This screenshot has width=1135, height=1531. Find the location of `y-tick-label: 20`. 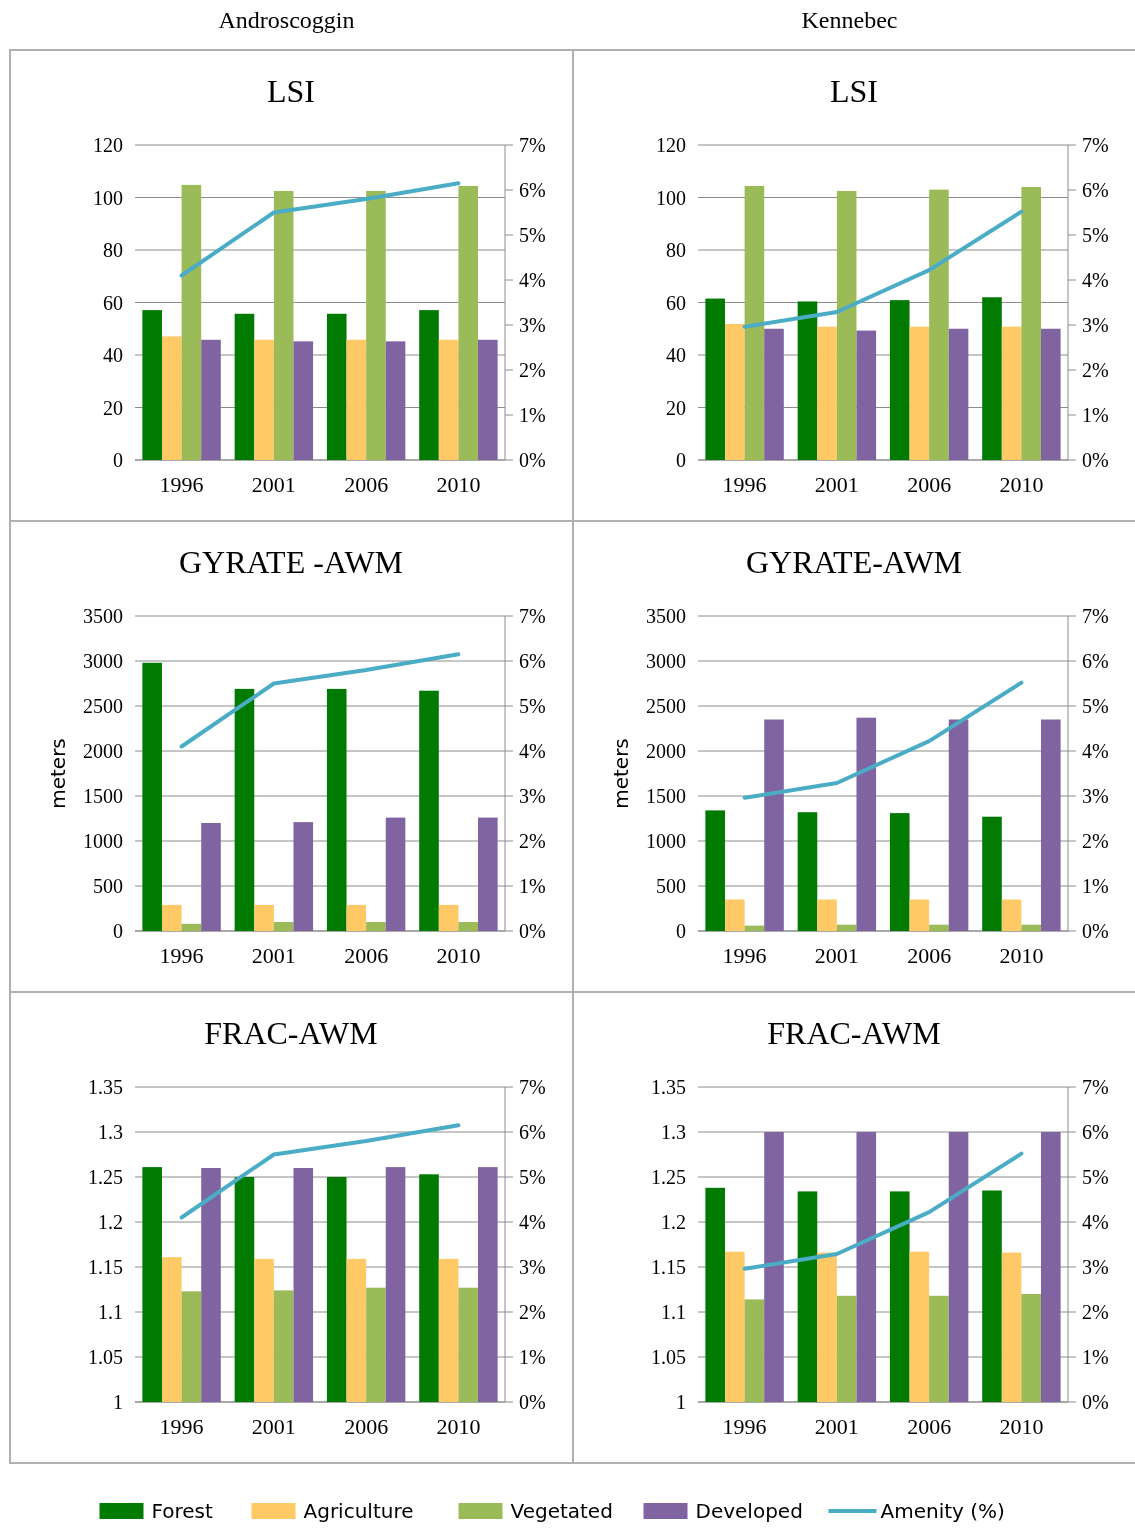

y-tick-label: 20 is located at coordinates (676, 407).